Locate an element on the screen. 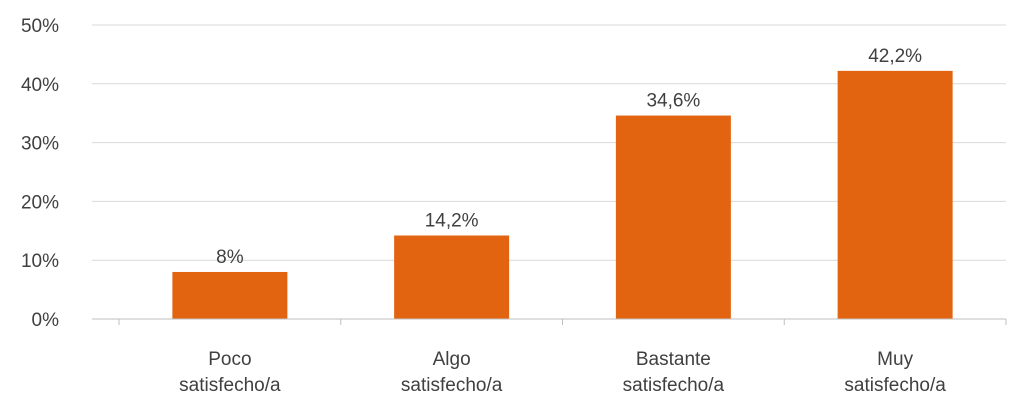  data-label: 42,2% is located at coordinates (895, 56).